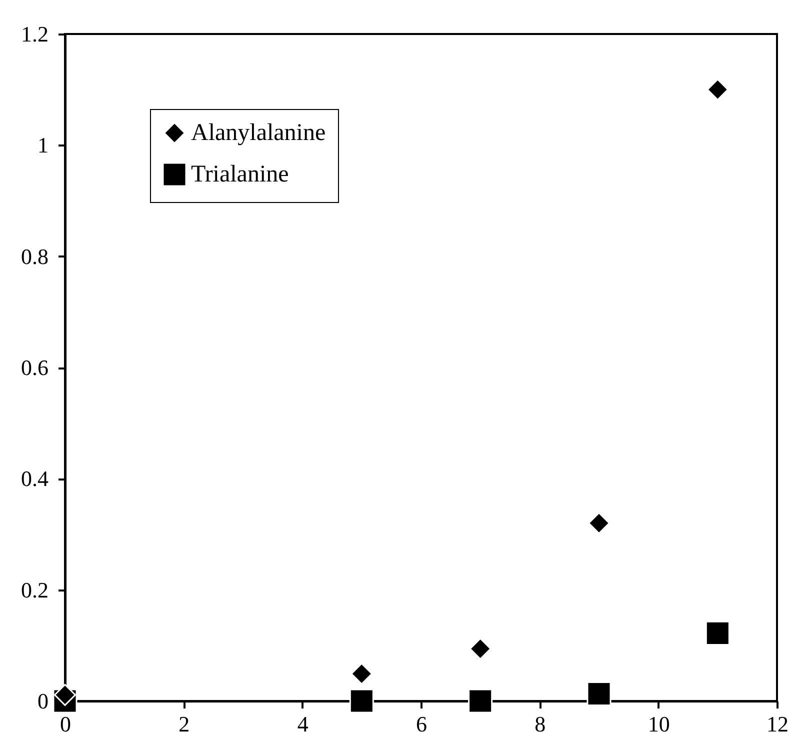  Describe the element at coordinates (34, 367) in the screenshot. I see `y-tick-label: 0.6` at that location.